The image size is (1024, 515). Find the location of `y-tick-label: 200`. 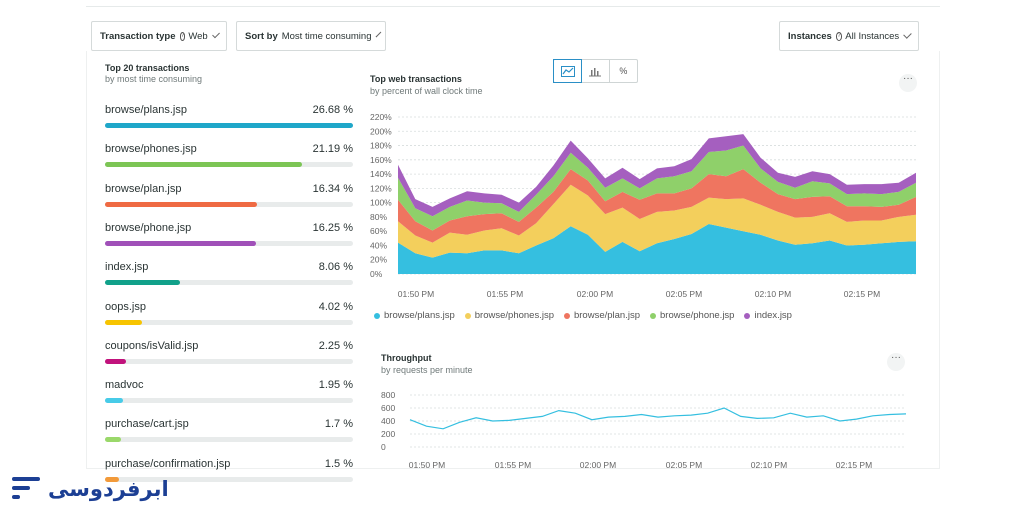

y-tick-label: 200 is located at coordinates (388, 434).